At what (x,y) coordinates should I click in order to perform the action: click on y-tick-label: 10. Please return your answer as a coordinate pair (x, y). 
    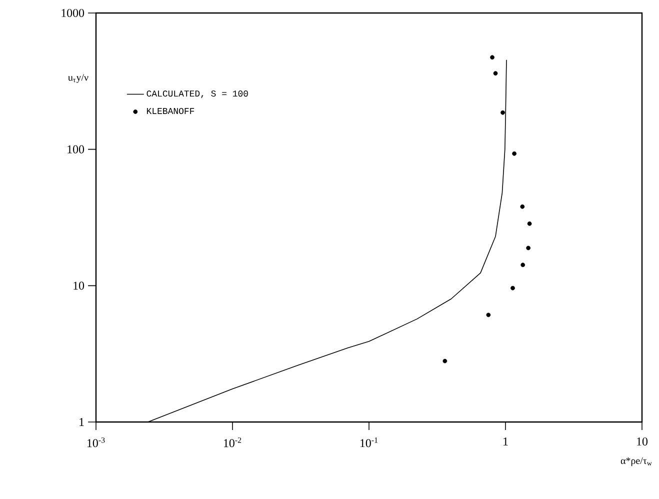
    Looking at the image, I should click on (79, 286).